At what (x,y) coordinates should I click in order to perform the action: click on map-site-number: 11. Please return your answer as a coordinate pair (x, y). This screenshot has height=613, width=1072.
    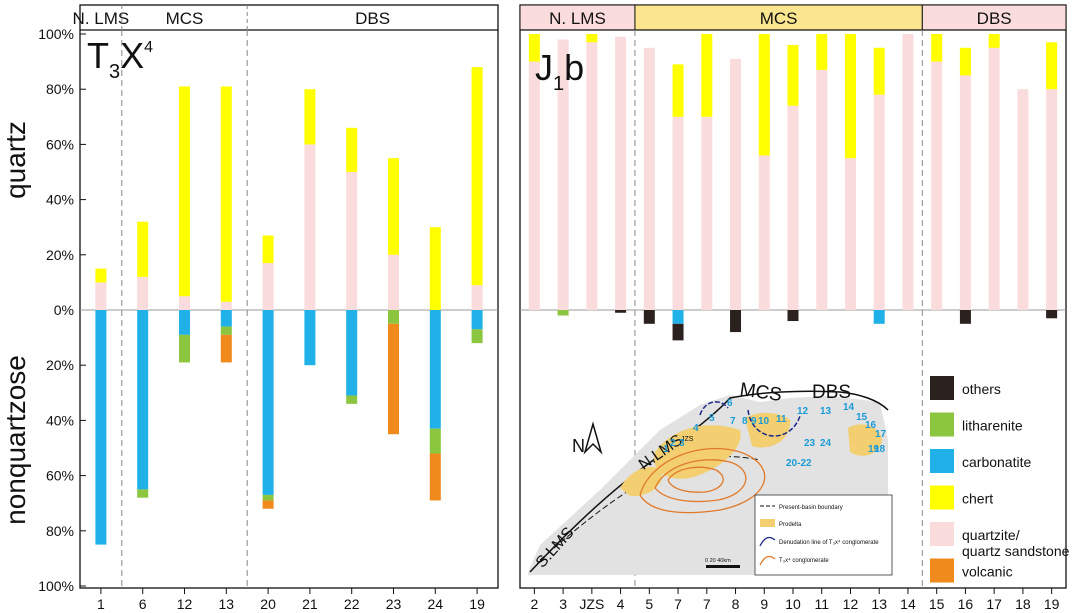
    Looking at the image, I should click on (781, 419).